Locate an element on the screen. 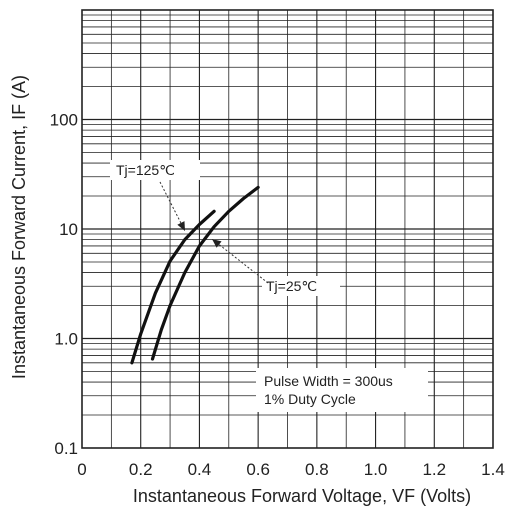 This screenshot has height=511, width=524. label-box-25c is located at coordinates (301, 286).